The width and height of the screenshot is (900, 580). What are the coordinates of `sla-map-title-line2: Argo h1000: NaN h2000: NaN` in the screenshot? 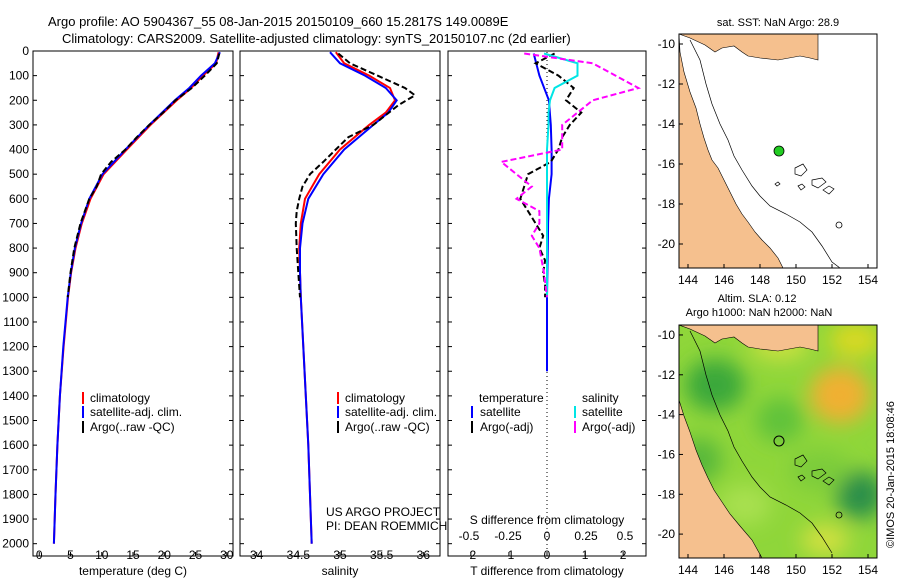 It's located at (759, 313).